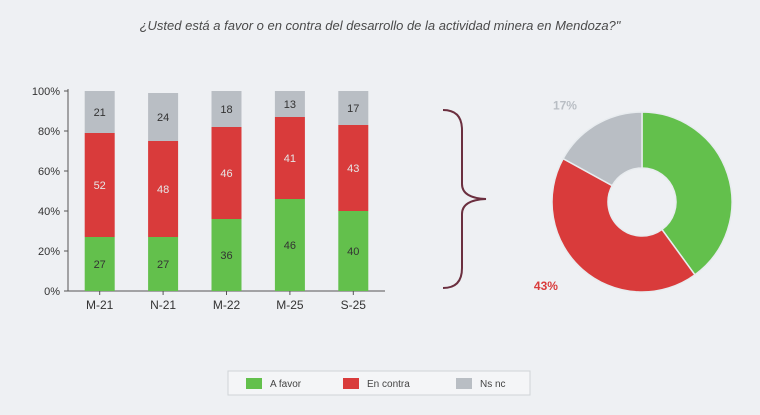 The image size is (760, 415). I want to click on bar-value-label: 18, so click(226, 110).